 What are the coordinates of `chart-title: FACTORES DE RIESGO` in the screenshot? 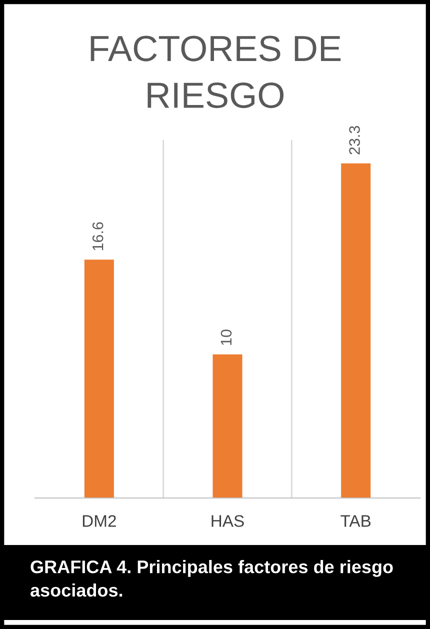 It's located at (215, 72).